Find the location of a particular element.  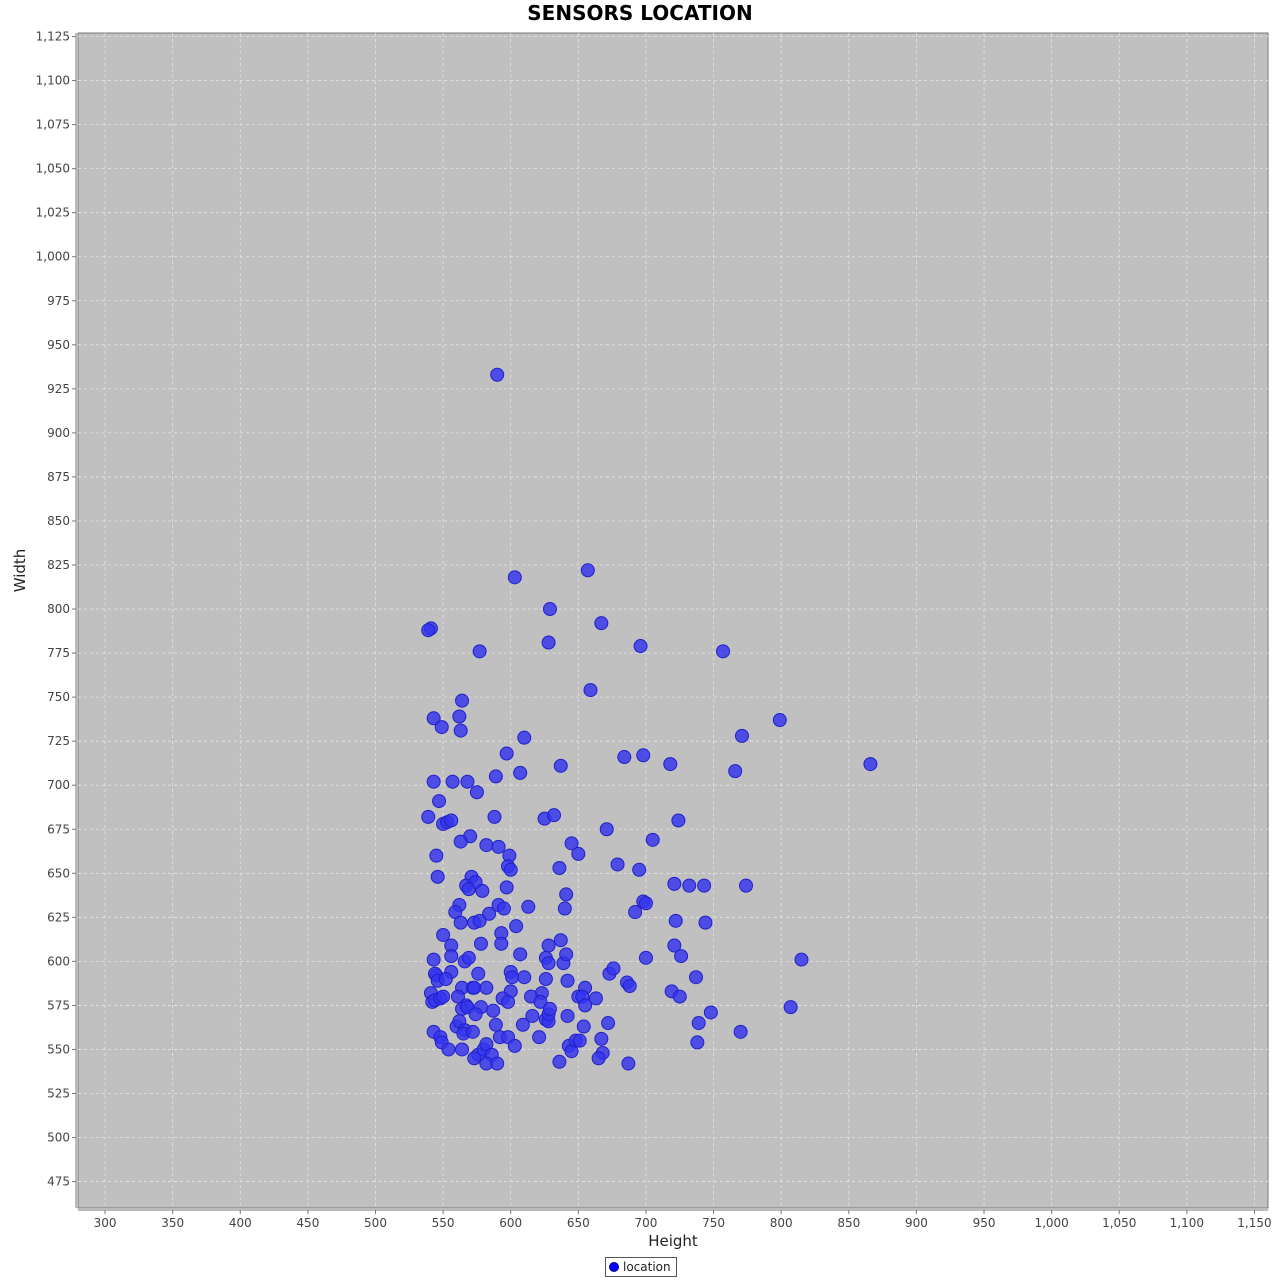

x-tick-label: 500 is located at coordinates (375, 1223).